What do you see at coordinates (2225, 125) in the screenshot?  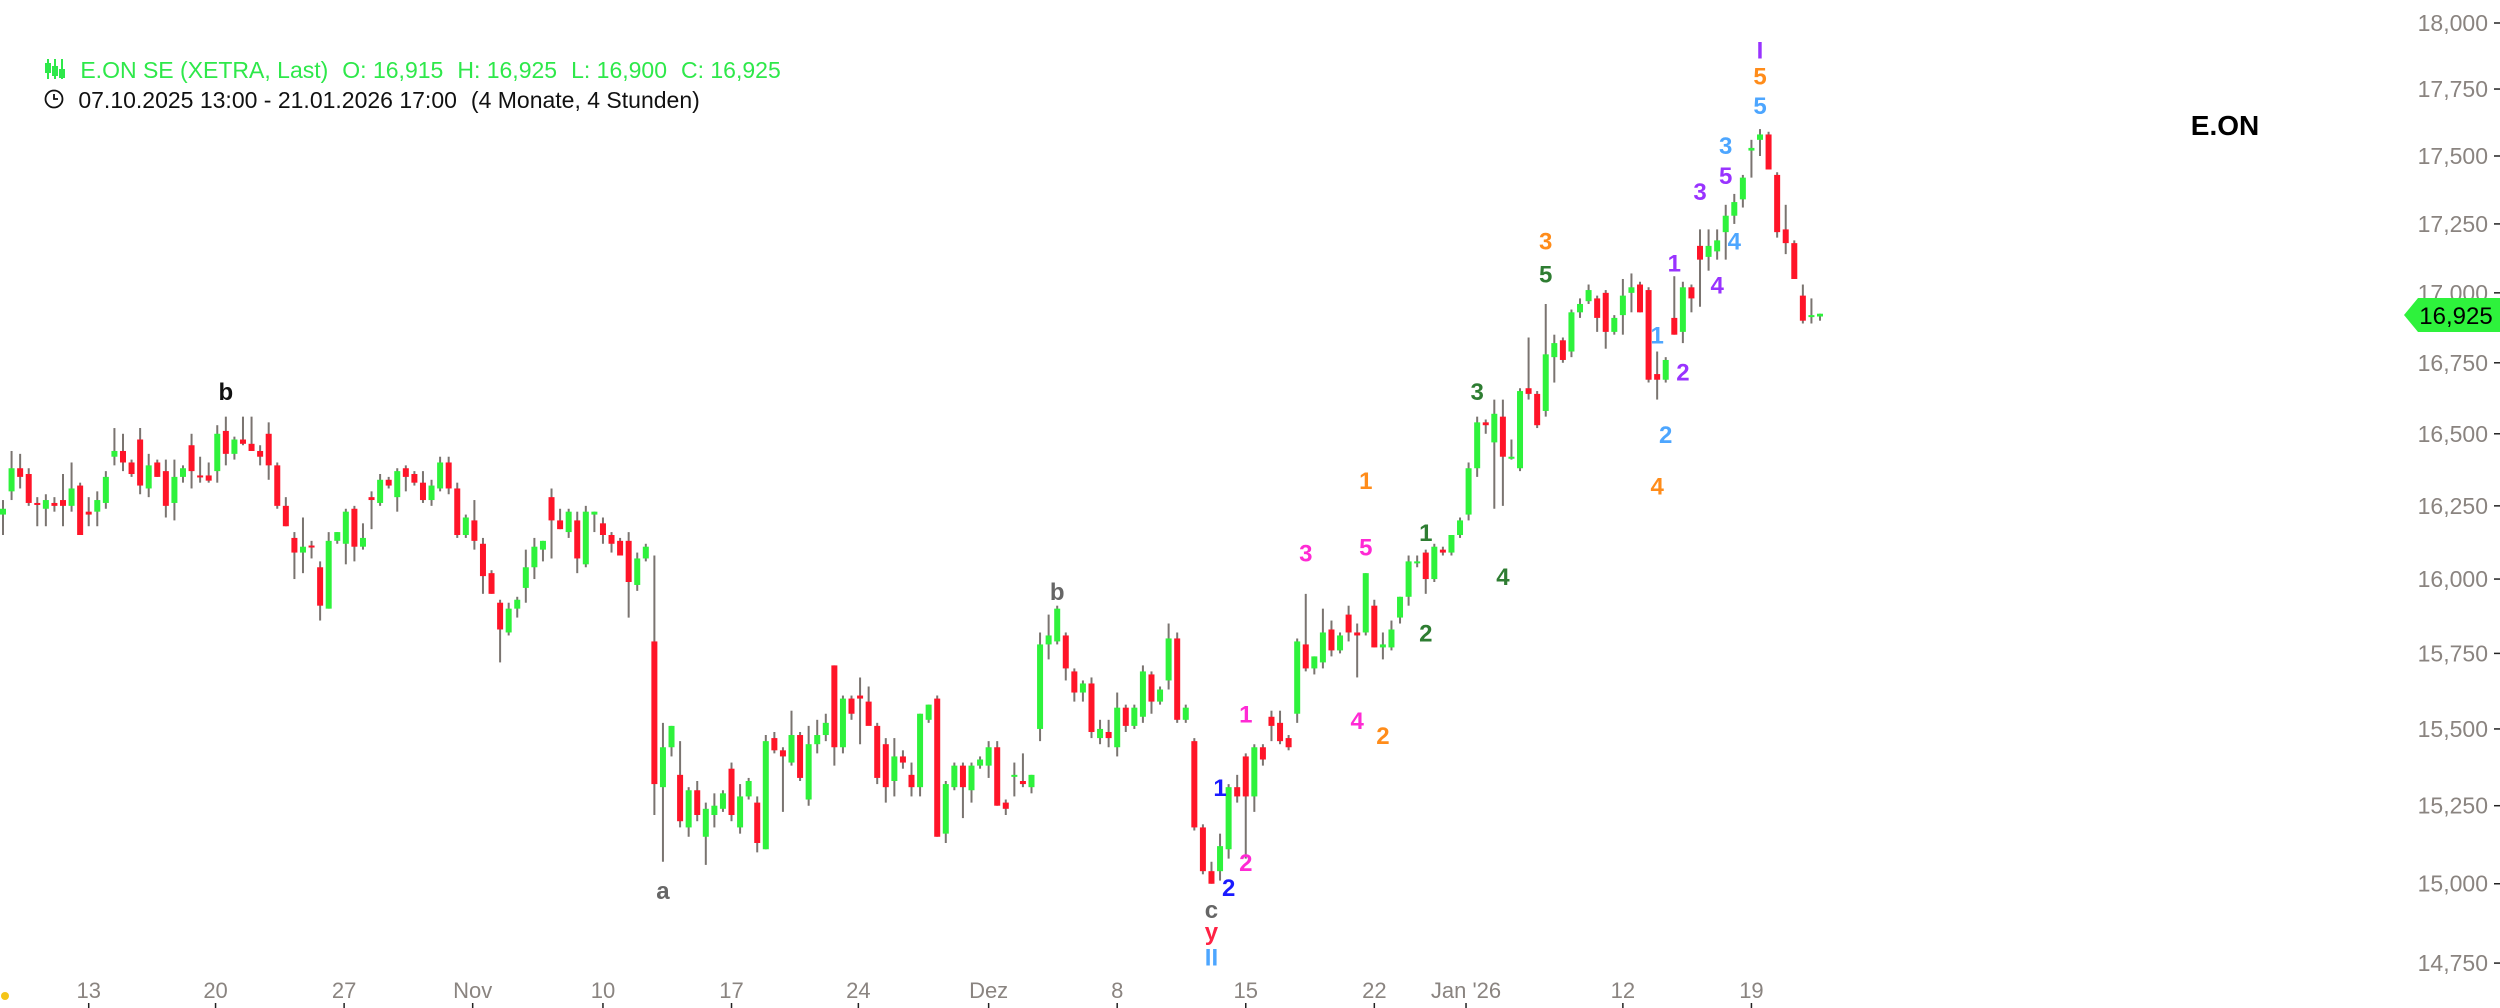 I see `chart-title: E.ON` at bounding box center [2225, 125].